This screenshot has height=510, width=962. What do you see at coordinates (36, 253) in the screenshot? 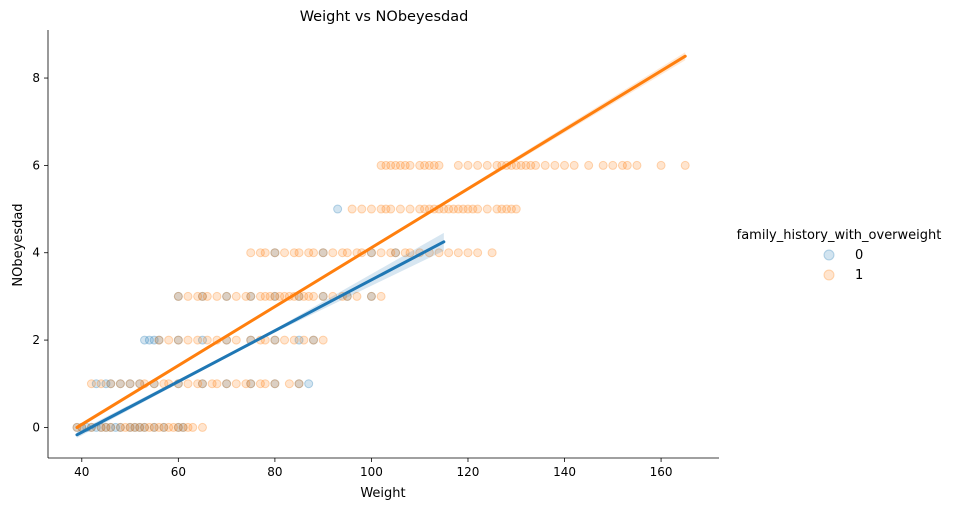
I see `y-tick-label: 4` at bounding box center [36, 253].